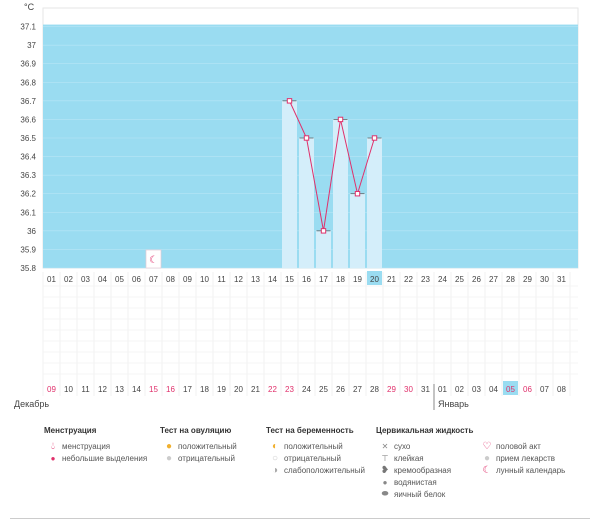  Describe the element at coordinates (70, 430) in the screenshot. I see `legend-title-menstruation: Менструация` at that location.